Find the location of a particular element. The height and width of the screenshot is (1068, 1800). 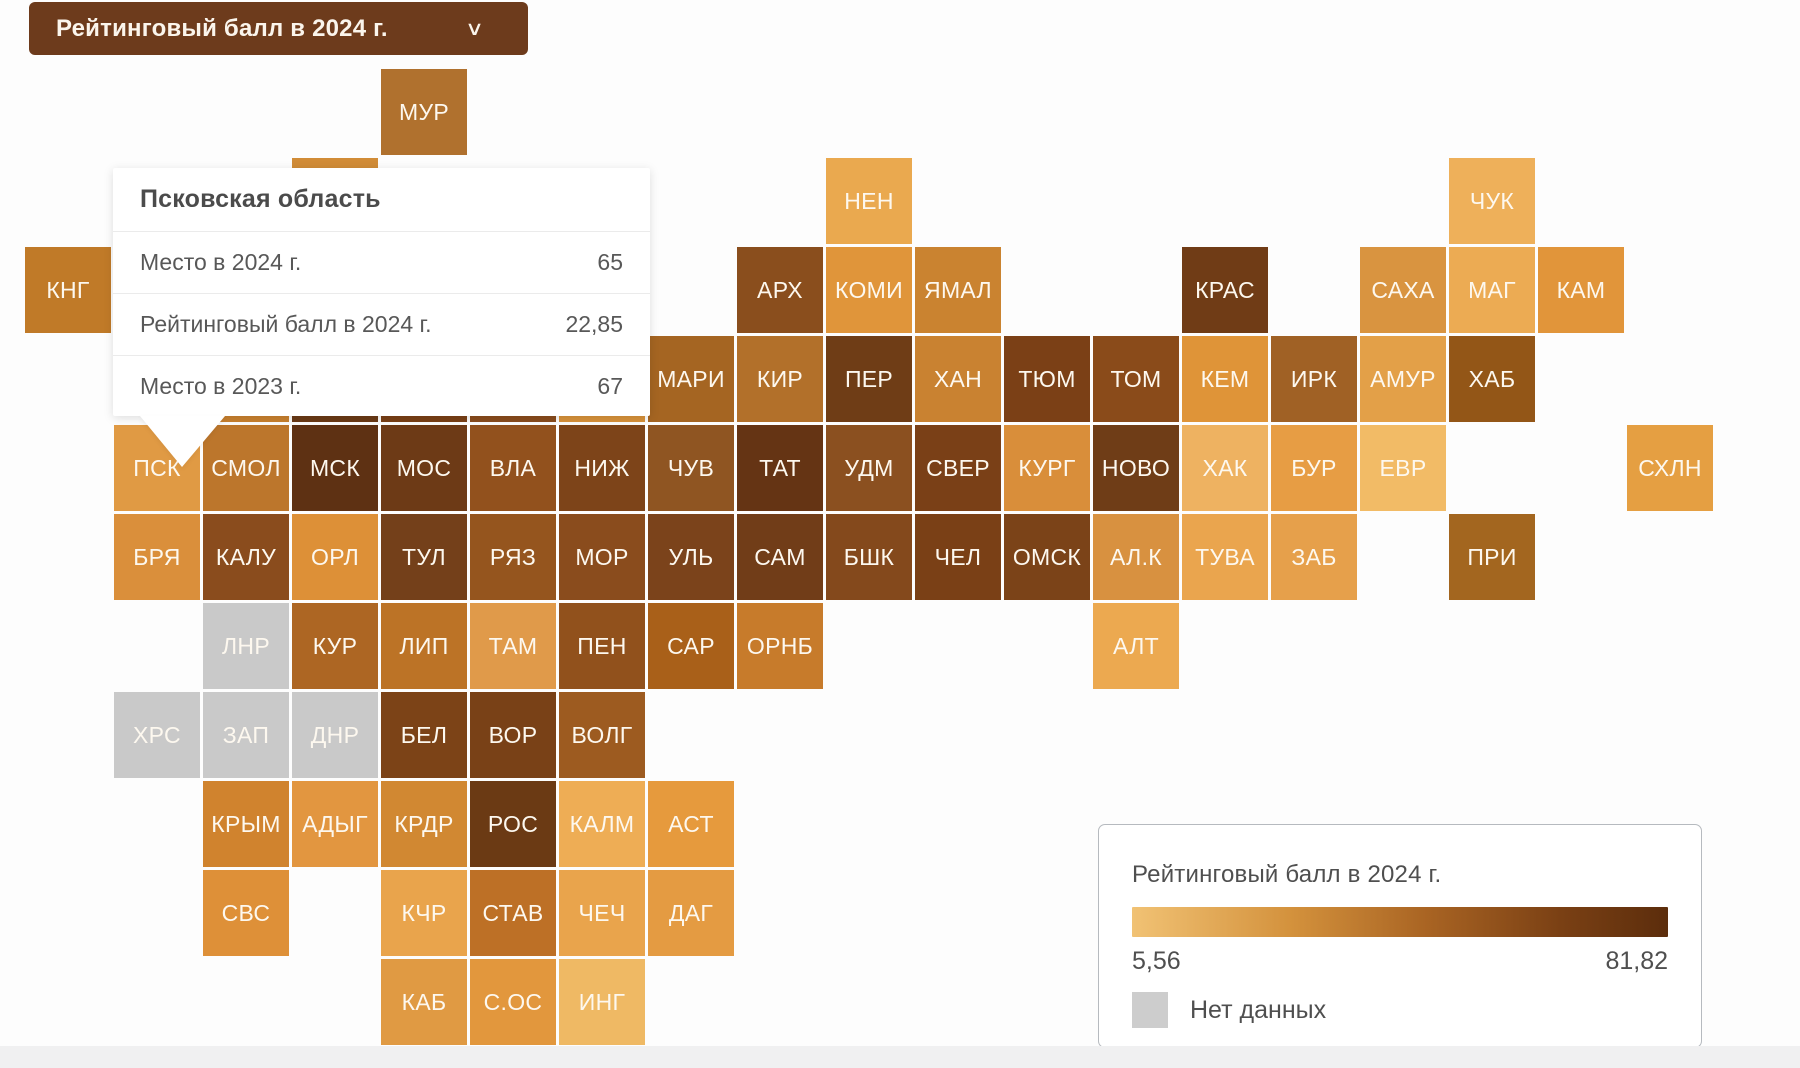

region-tile-АДЫГ: АДЫГ is located at coordinates (335, 824).